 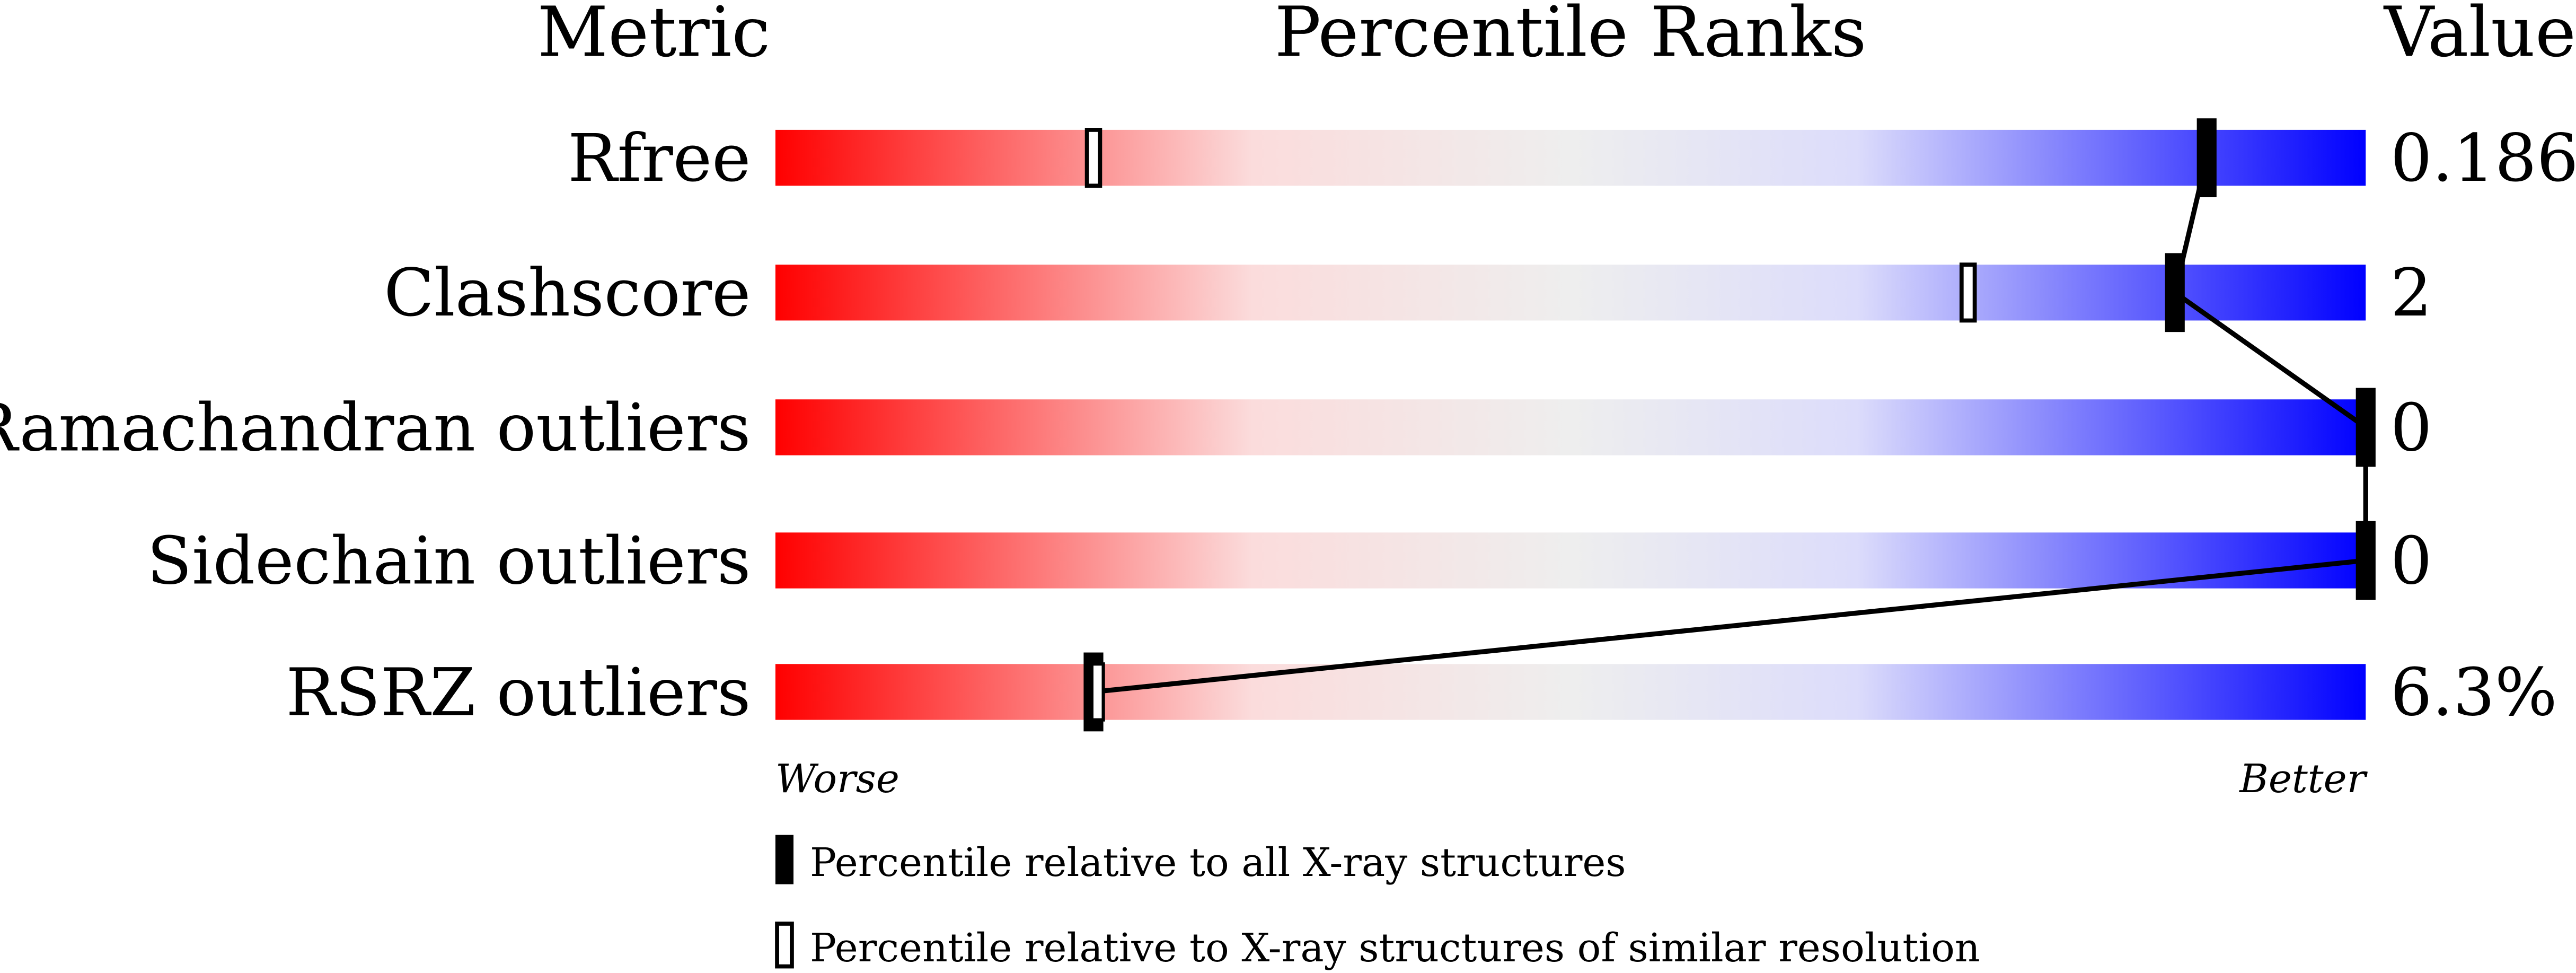 What do you see at coordinates (2479, 36) in the screenshot?
I see `value-header: Value` at bounding box center [2479, 36].